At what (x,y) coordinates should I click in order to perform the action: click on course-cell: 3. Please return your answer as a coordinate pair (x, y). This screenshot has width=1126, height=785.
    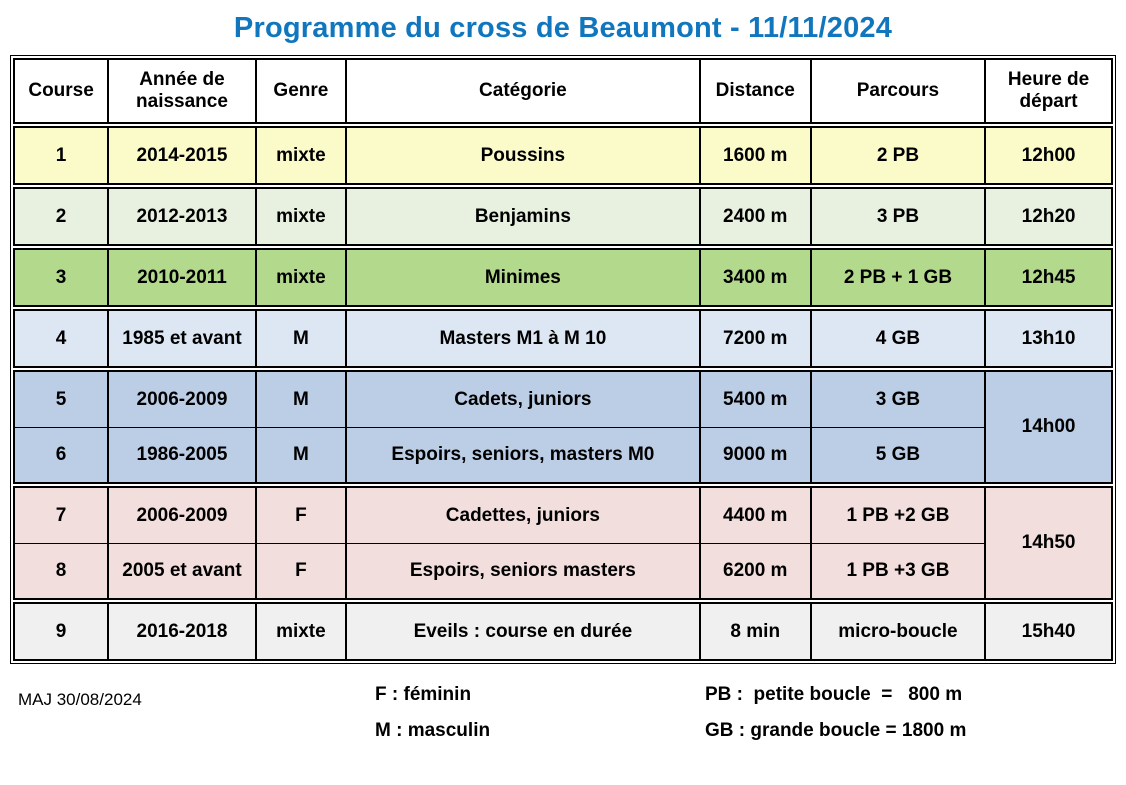
    Looking at the image, I should click on (61, 277).